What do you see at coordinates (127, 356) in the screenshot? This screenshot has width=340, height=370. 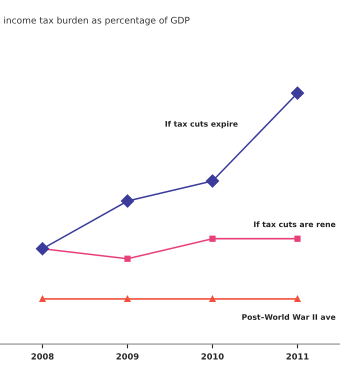 I see `x-tick-label: 2009` at bounding box center [127, 356].